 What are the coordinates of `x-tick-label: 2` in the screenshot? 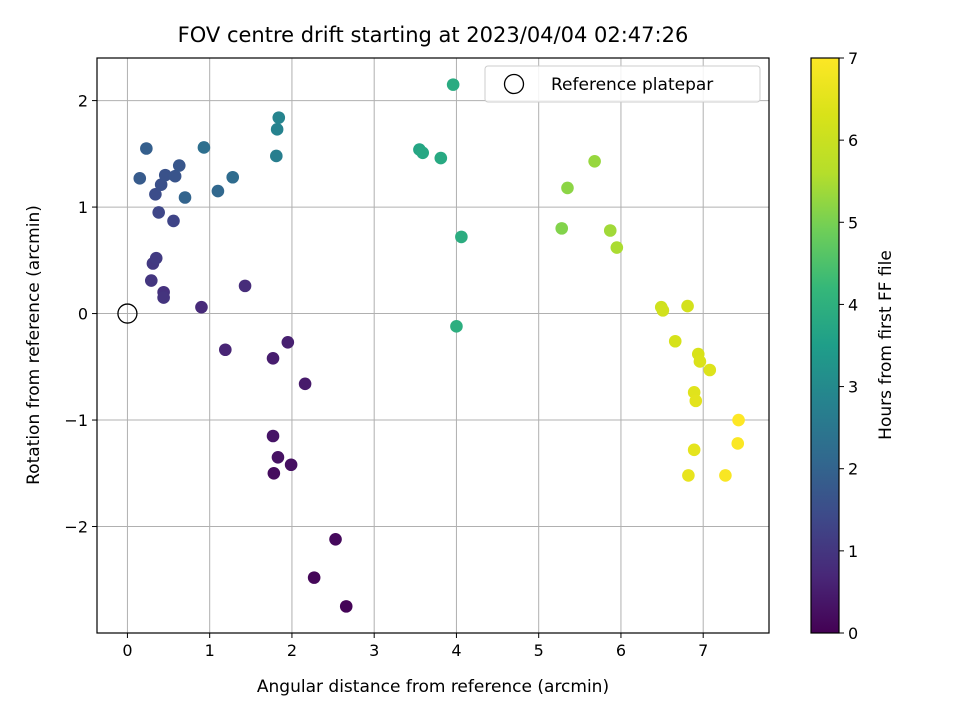 It's located at (292, 650).